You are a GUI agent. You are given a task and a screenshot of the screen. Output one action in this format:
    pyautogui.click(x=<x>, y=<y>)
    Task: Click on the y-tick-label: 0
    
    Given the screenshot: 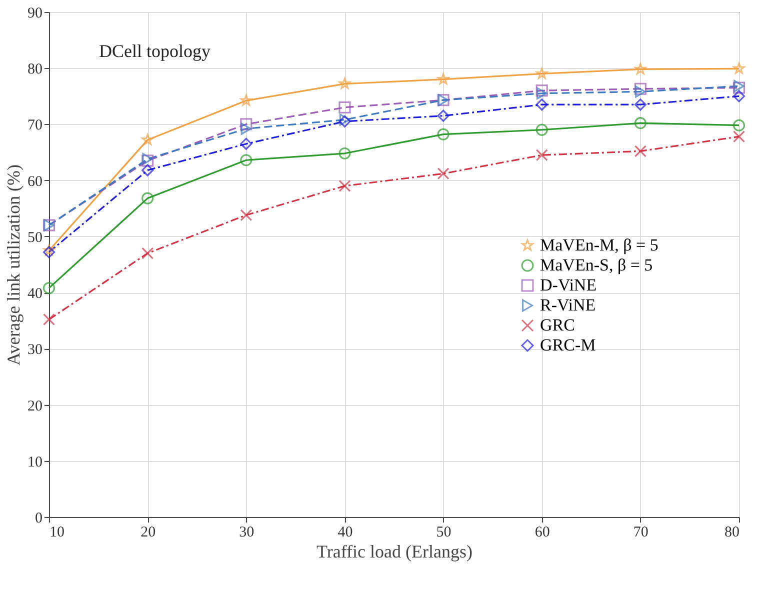 What is the action you would take?
    pyautogui.click(x=38, y=518)
    